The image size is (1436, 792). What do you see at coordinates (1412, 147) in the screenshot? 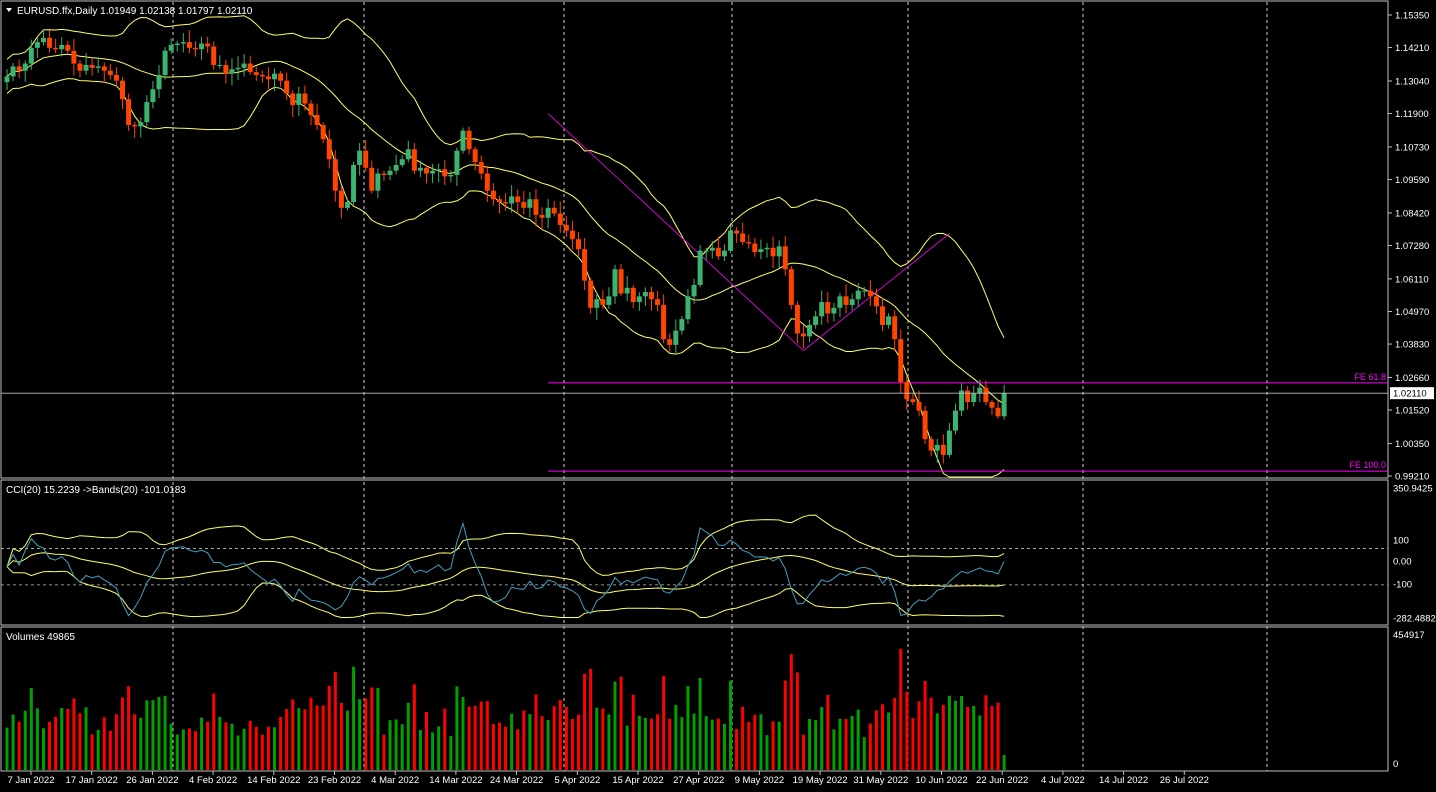
I see `price-tick-label: 1.10730` at bounding box center [1412, 147].